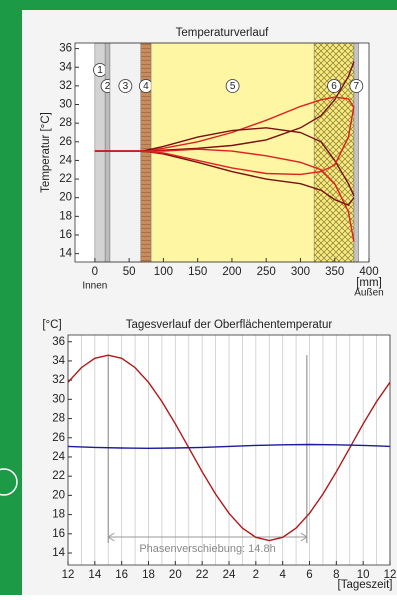 This screenshot has height=600, width=397. Describe the element at coordinates (9, 482) in the screenshot. I see `nav-button` at that location.